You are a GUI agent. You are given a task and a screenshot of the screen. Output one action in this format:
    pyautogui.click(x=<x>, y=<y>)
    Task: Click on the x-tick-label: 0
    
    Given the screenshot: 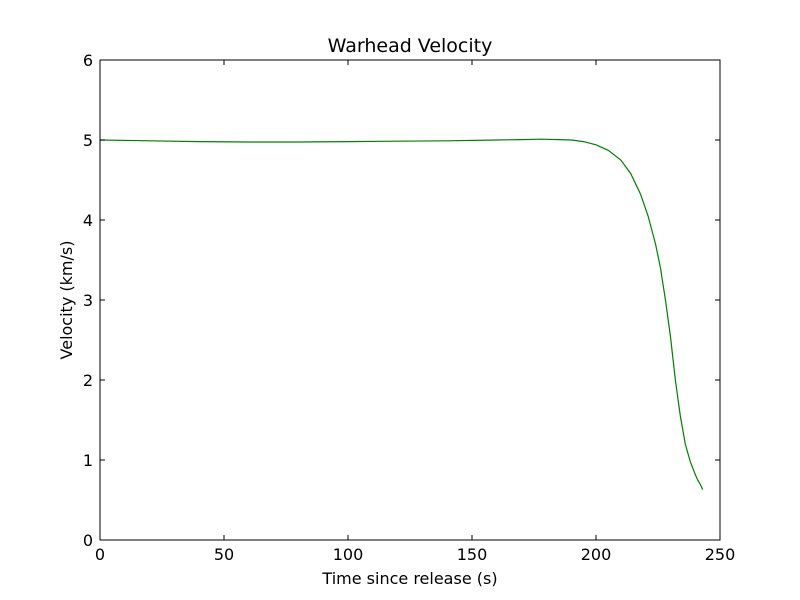 What is the action you would take?
    pyautogui.click(x=100, y=554)
    